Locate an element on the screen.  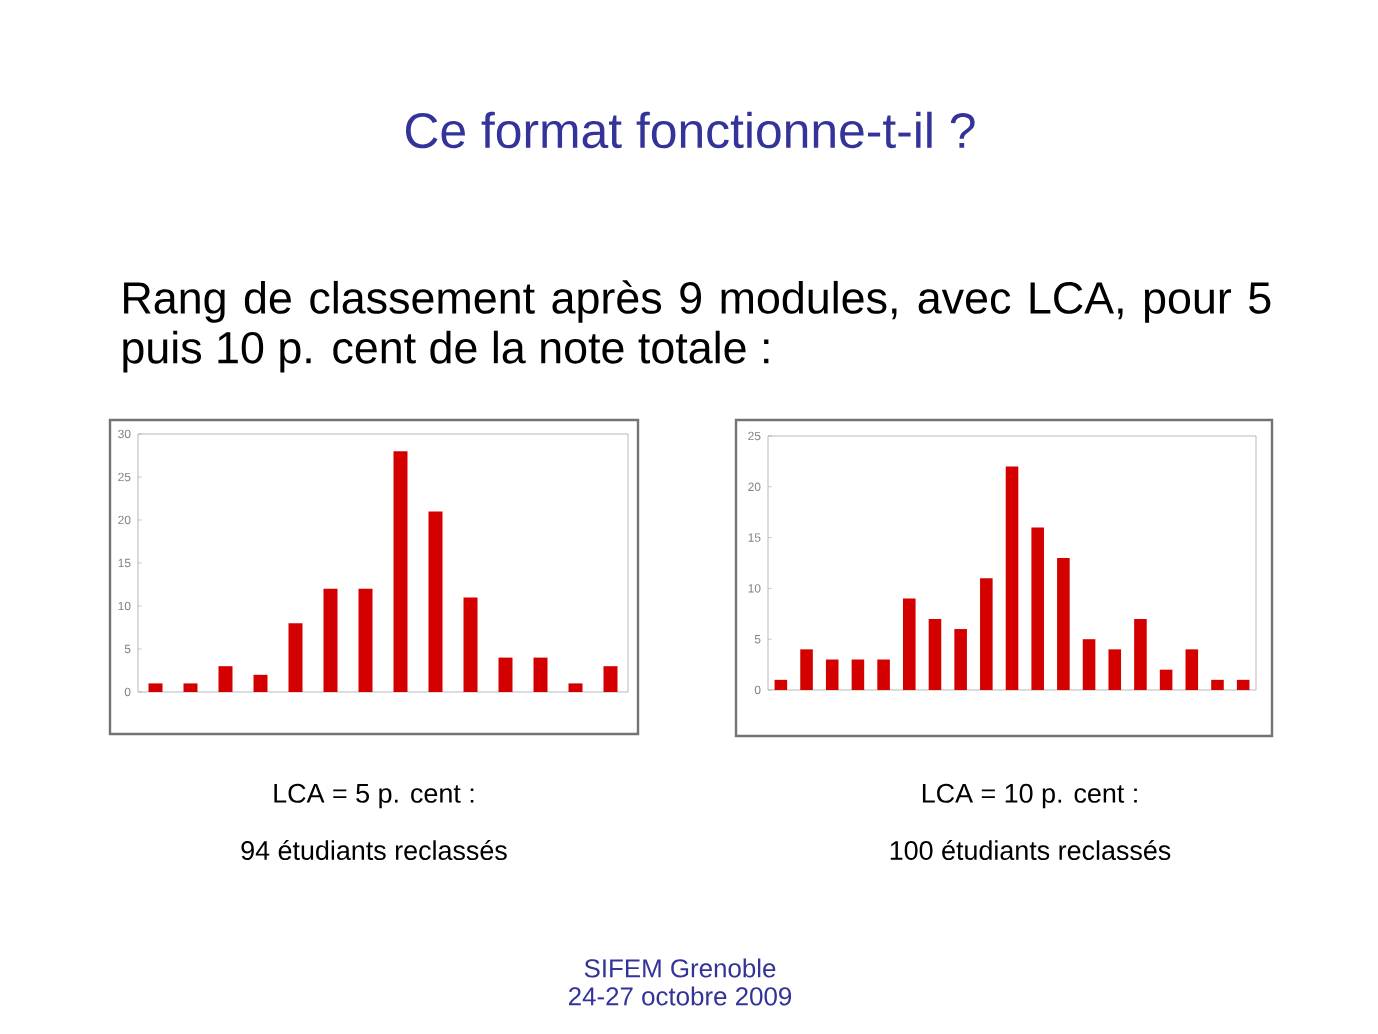
text: LCA = 10 p. cent : is located at coordinates (1029, 796).